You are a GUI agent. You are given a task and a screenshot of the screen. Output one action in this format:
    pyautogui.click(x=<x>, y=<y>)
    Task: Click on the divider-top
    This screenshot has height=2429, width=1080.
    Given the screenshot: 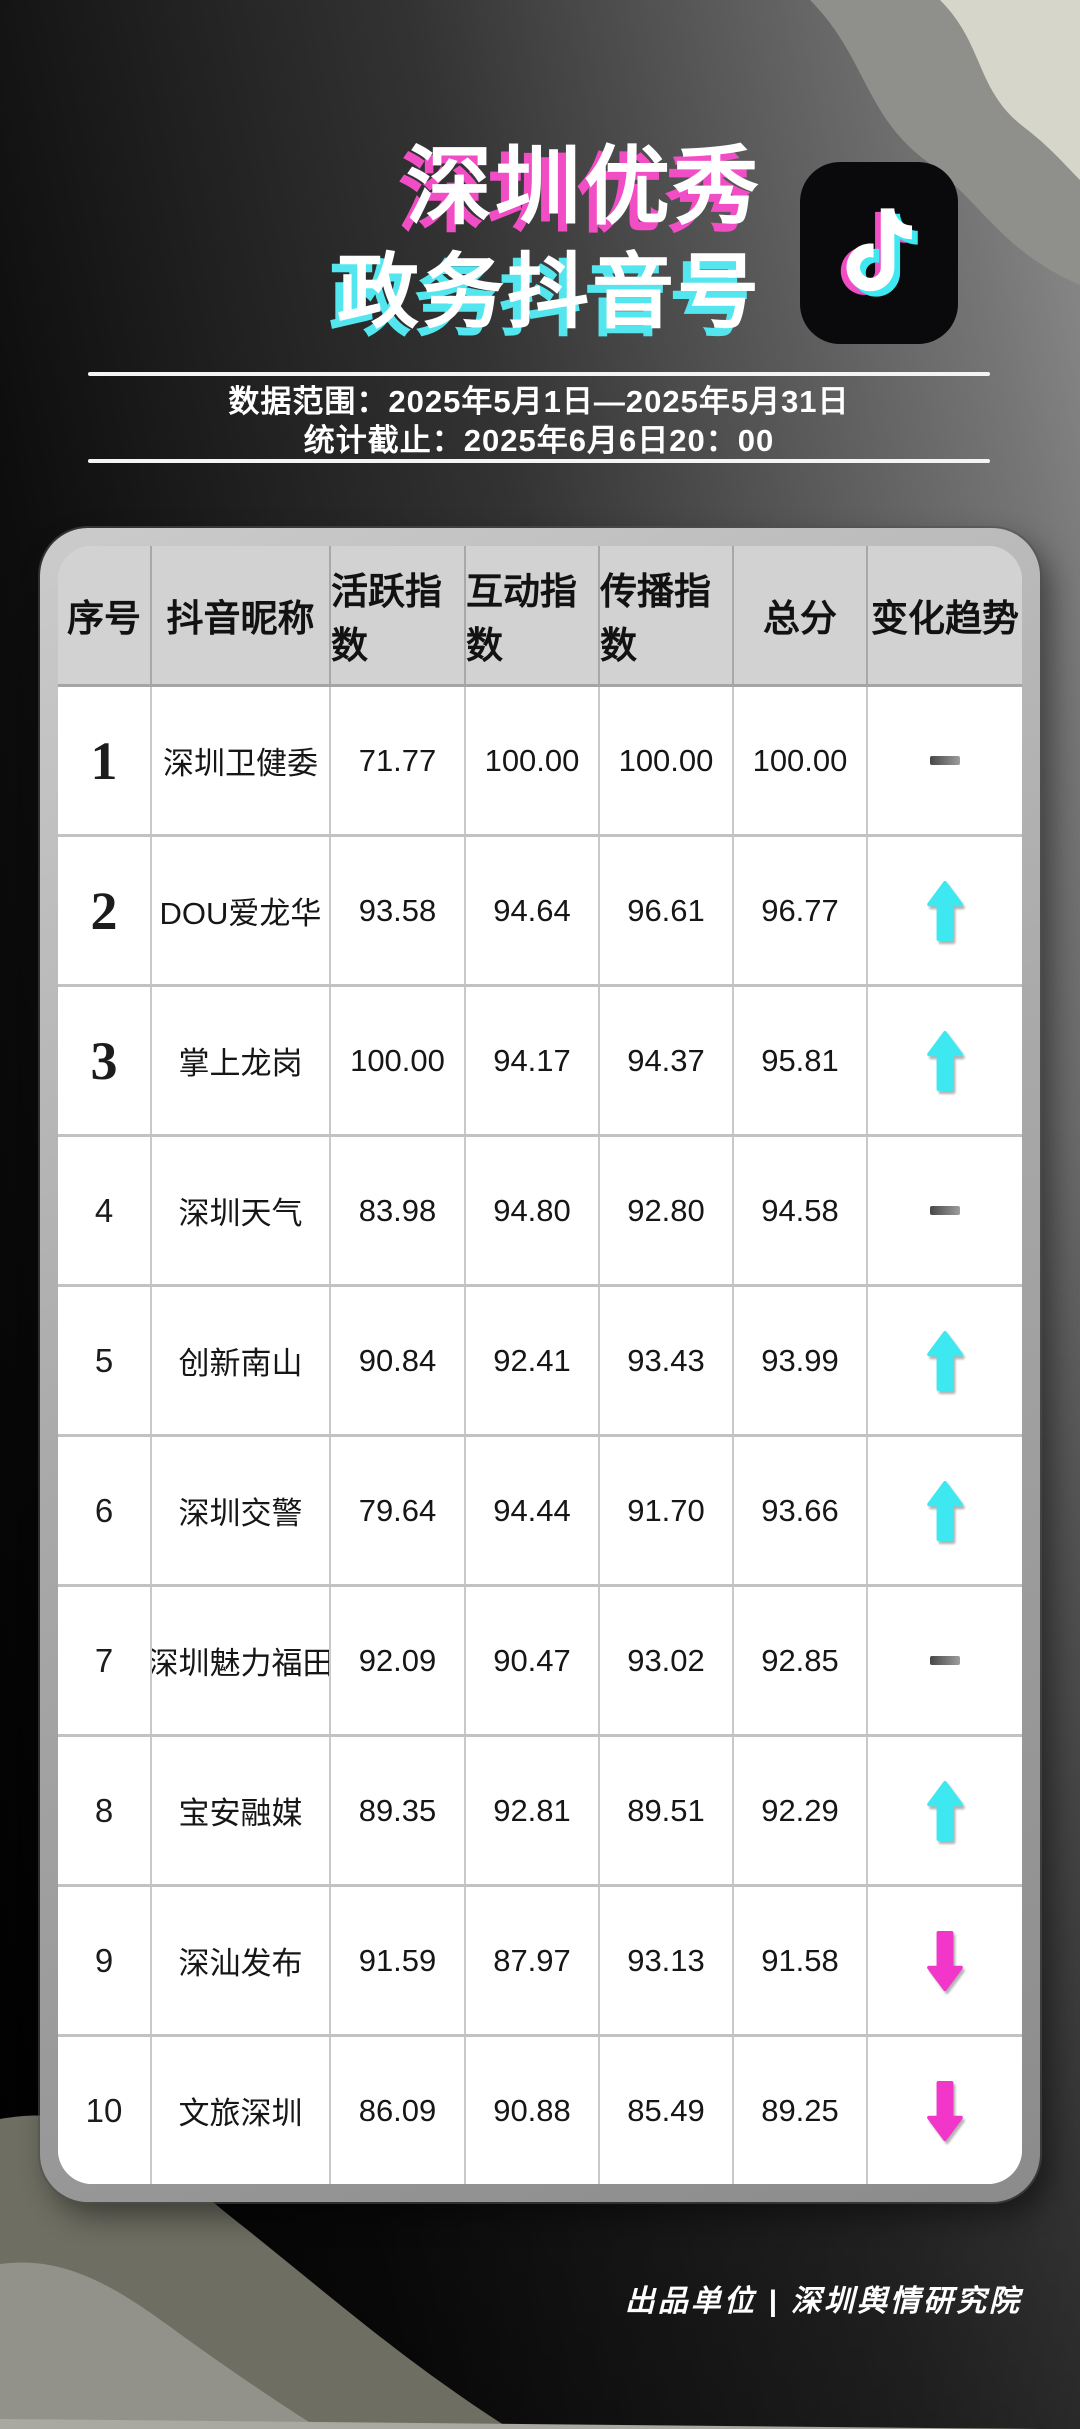 What is the action you would take?
    pyautogui.click(x=539, y=374)
    